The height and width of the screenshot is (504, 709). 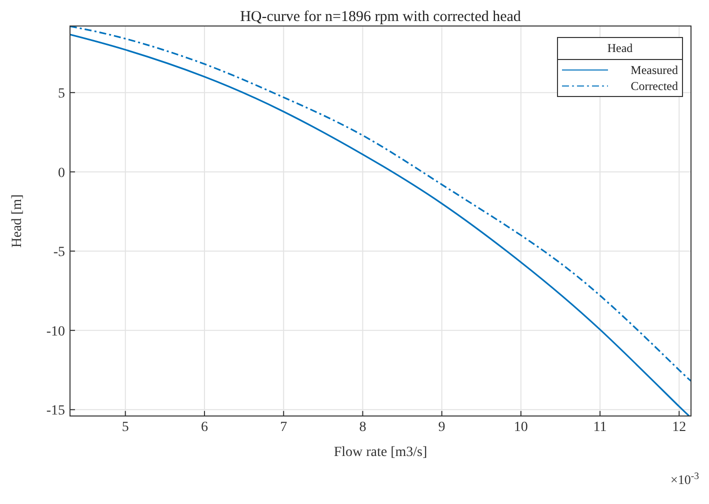 What do you see at coordinates (600, 427) in the screenshot?
I see `x-tick-label: 11` at bounding box center [600, 427].